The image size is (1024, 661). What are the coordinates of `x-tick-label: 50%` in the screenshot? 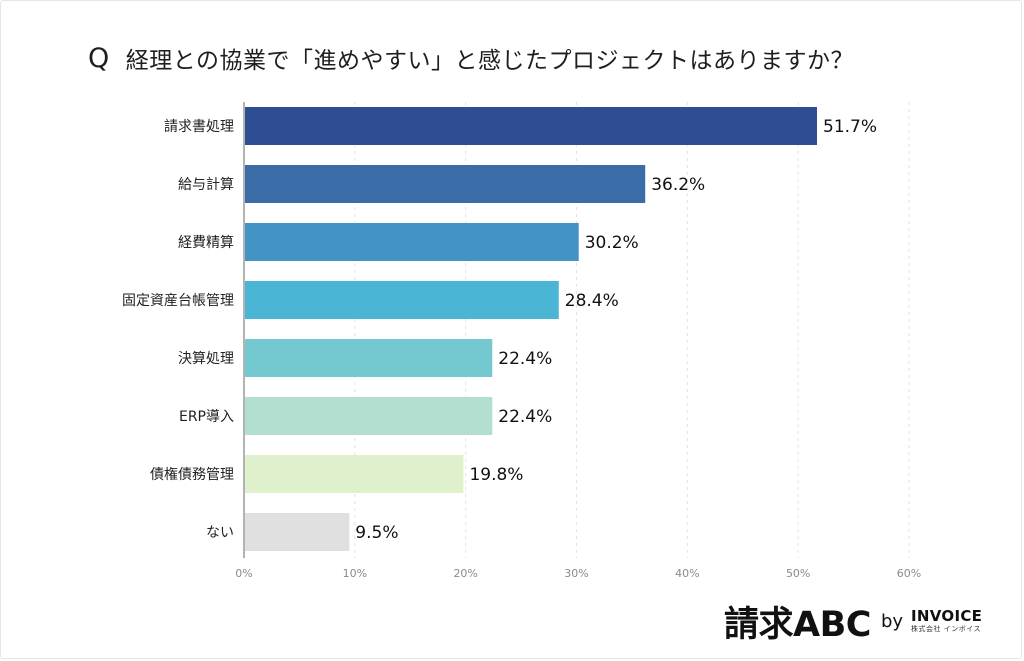 It's located at (798, 573).